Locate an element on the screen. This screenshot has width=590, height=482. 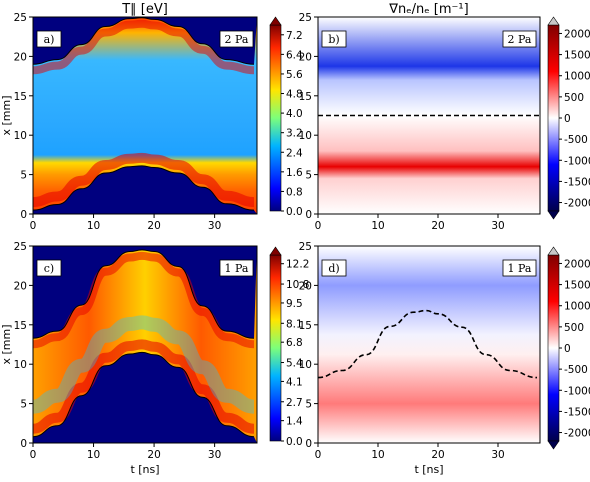
colorbar-tick-label: 6.4 is located at coordinates (294, 55).